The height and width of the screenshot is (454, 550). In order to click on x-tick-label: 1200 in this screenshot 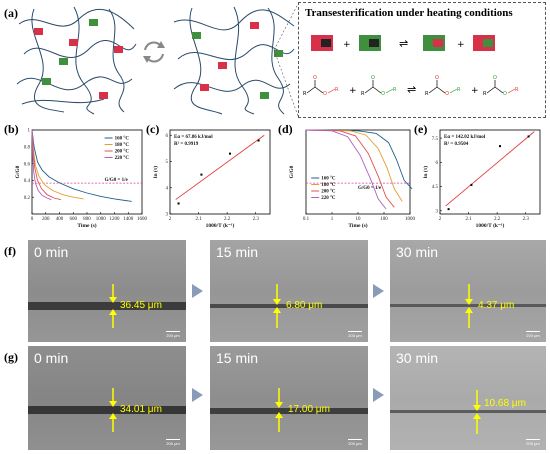, I will do `click(115, 219)`.